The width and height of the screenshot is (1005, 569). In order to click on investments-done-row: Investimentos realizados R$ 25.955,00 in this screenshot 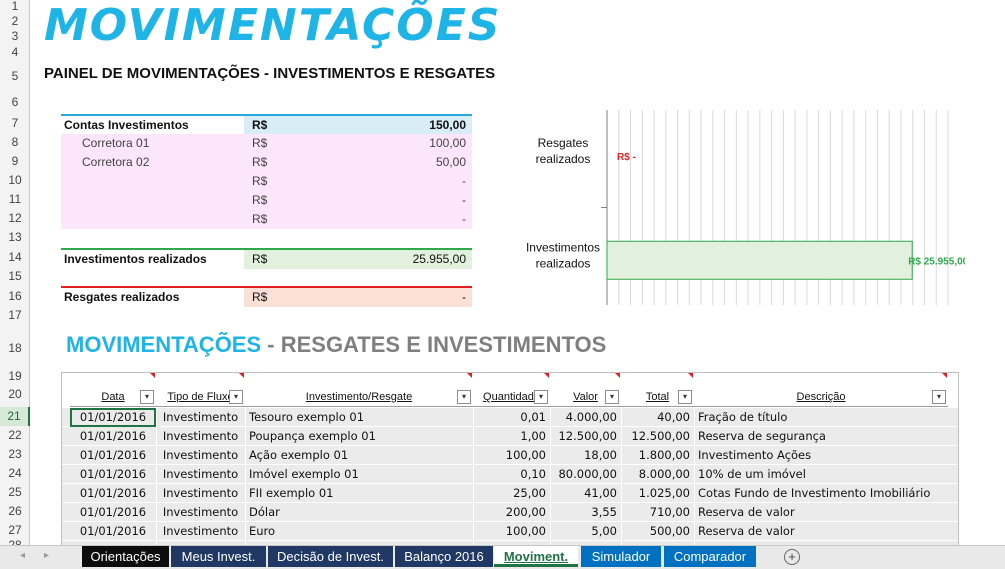, I will do `click(266, 258)`.